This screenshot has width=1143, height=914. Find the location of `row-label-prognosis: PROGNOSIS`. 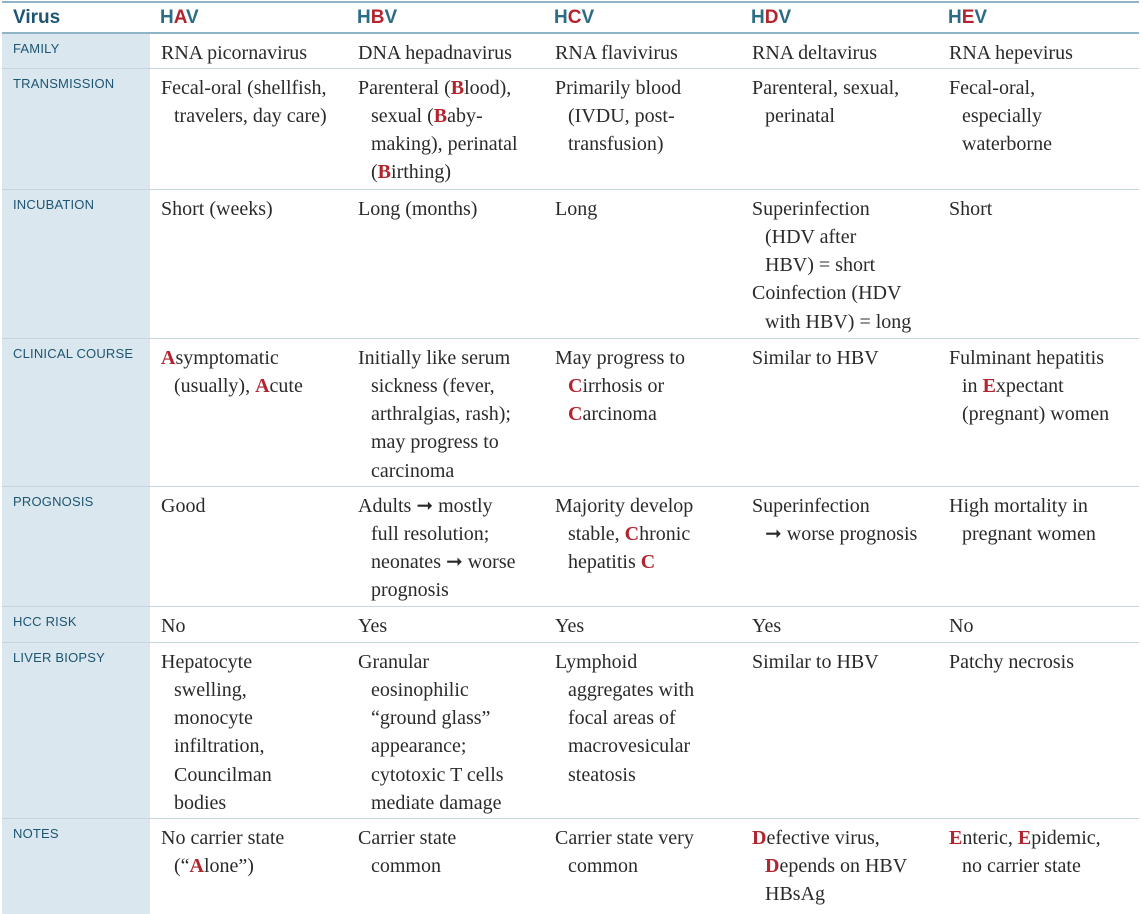

row-label-prognosis: PROGNOSIS is located at coordinates (76, 546).